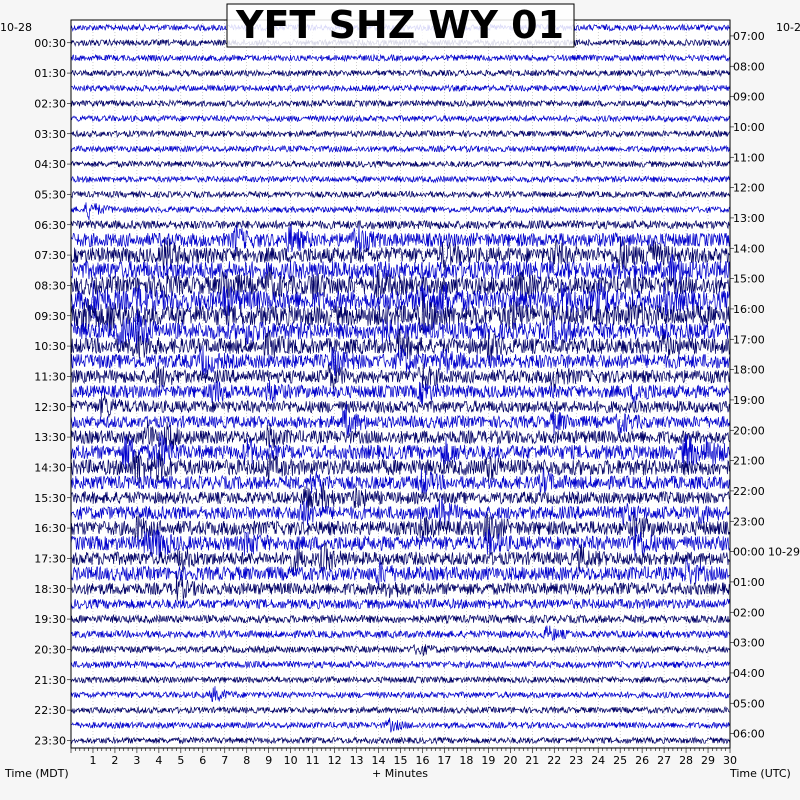 The width and height of the screenshot is (800, 800). Describe the element at coordinates (401, 760) in the screenshot. I see `x-tick-label: 15` at that location.